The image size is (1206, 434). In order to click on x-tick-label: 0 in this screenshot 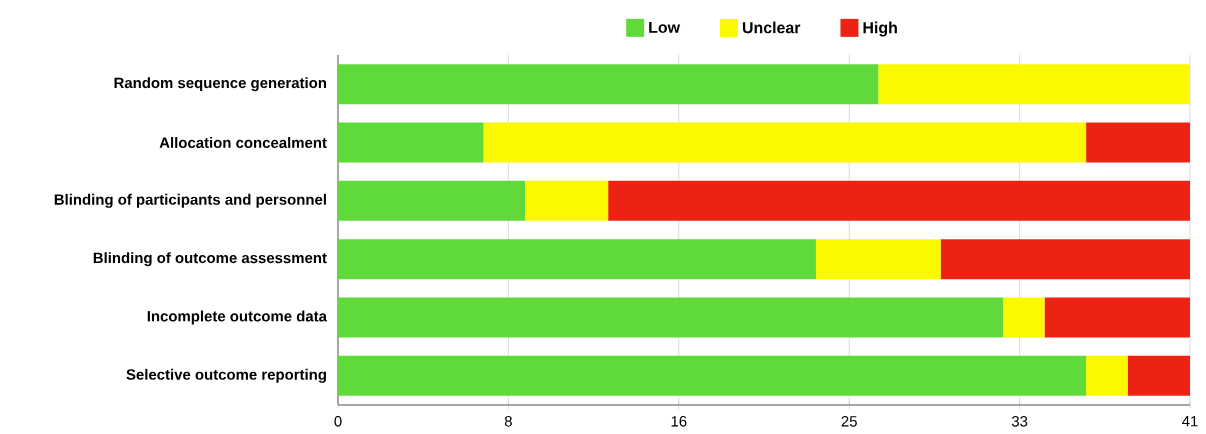, I will do `click(338, 421)`.